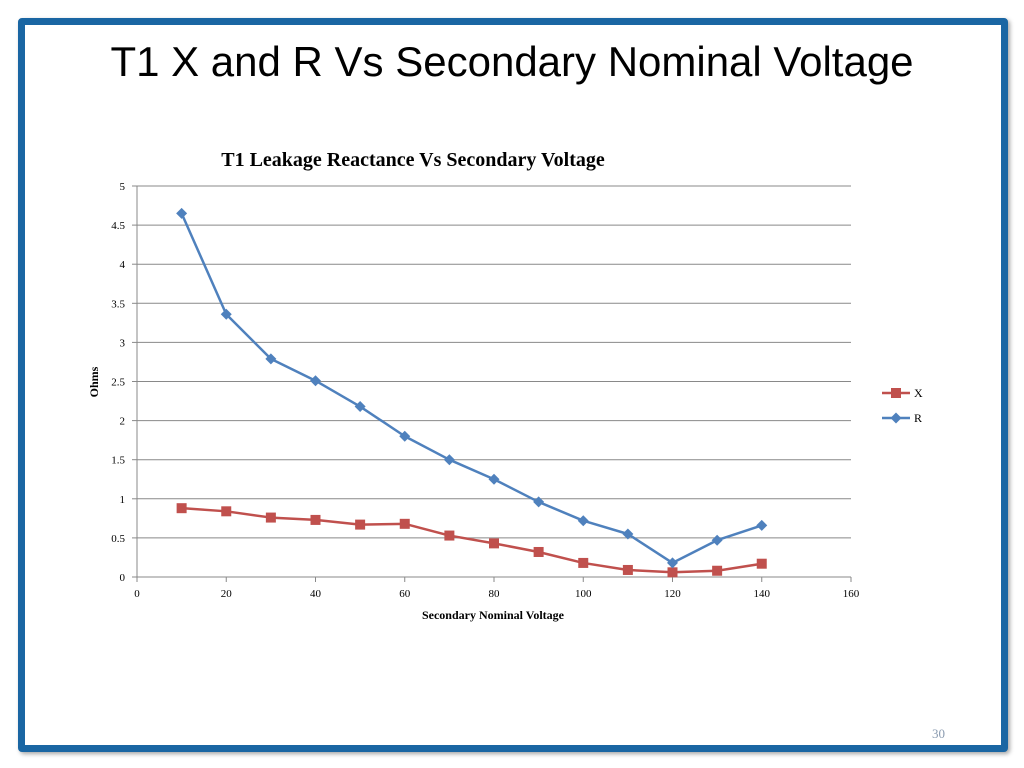 Image resolution: width=1024 pixels, height=768 pixels. What do you see at coordinates (316, 594) in the screenshot?
I see `x-tick-label: 40` at bounding box center [316, 594].